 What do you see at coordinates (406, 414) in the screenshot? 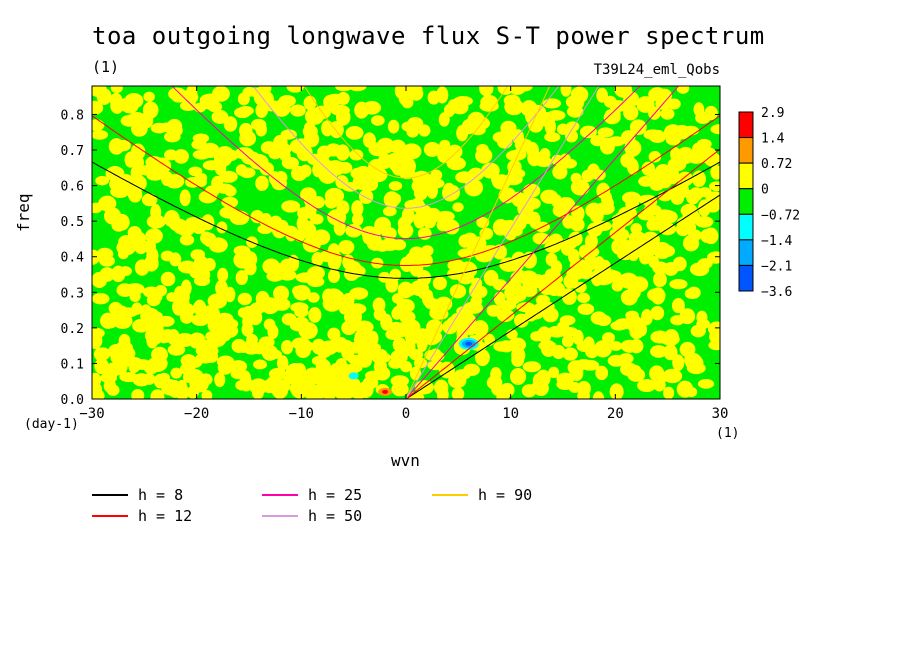
I see `x-tick-label: 0` at bounding box center [406, 414].